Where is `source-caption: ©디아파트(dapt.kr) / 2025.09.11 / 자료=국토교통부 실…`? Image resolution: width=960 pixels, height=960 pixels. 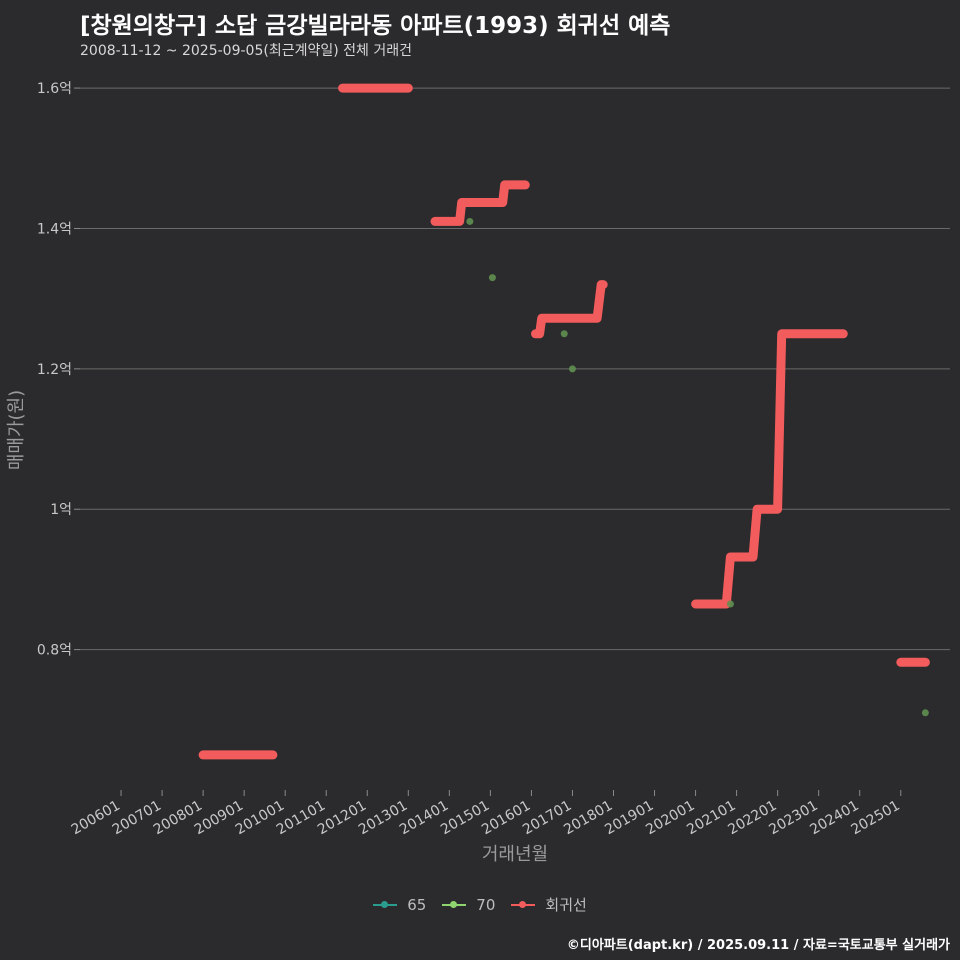
source-caption: ©디아파트(dapt.kr) / 2025.09.11 / 자료=국토교통부 실… is located at coordinates (758, 945).